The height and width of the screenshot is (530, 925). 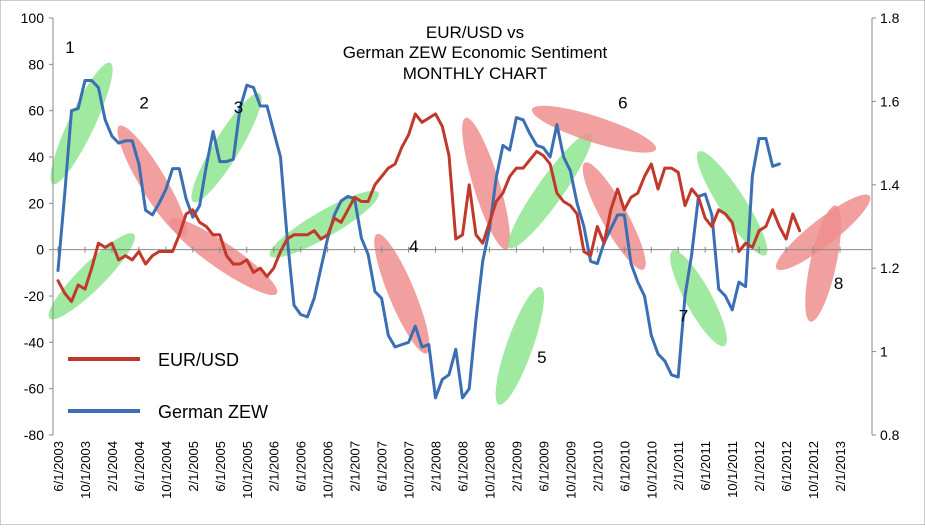 What do you see at coordinates (36, 203) in the screenshot?
I see `y-left-tick-label: 20` at bounding box center [36, 203].